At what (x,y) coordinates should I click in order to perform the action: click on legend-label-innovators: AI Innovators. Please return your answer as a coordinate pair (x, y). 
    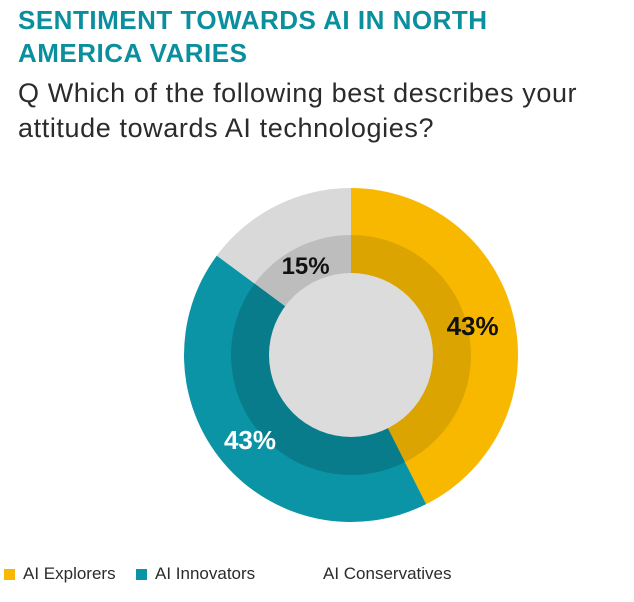
    Looking at the image, I should click on (205, 573).